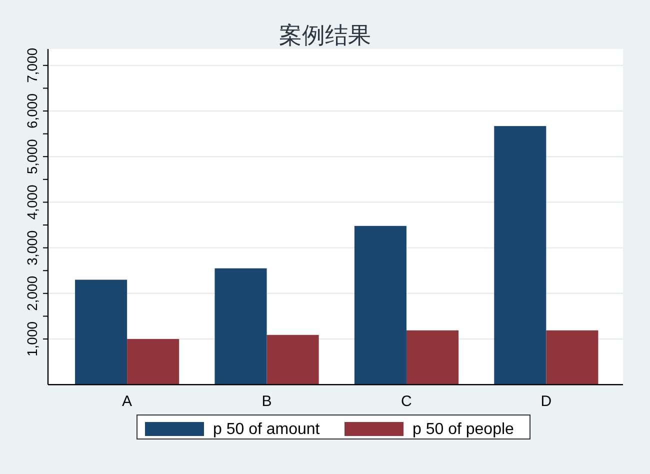  What do you see at coordinates (463, 429) in the screenshot?
I see `legend-label: p 50 of people` at bounding box center [463, 429].